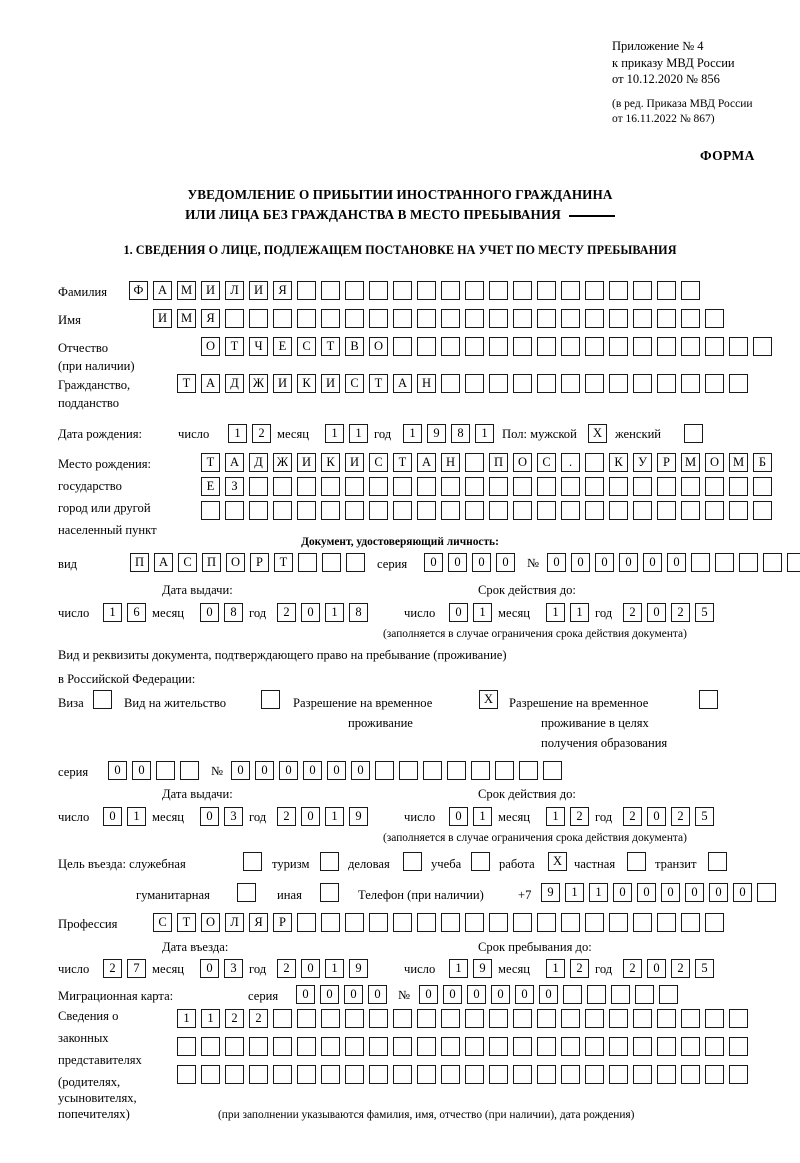  Describe the element at coordinates (210, 486) in the screenshot. I see `birthplace-row-2-cell: Е` at that location.